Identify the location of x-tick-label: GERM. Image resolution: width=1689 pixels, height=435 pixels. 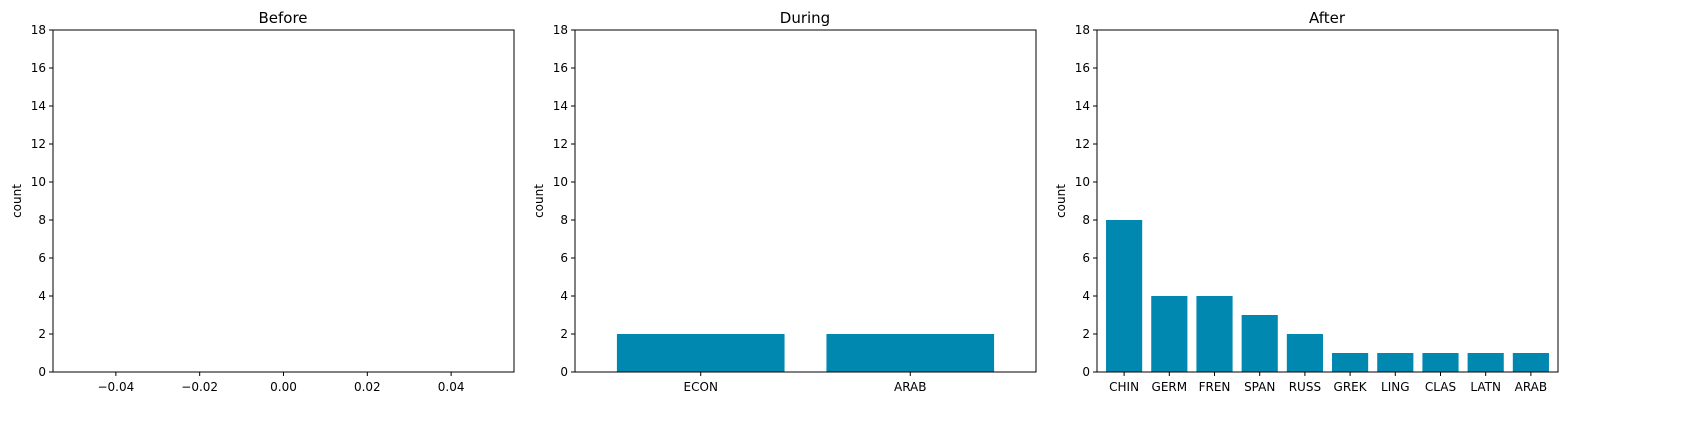
(1170, 387).